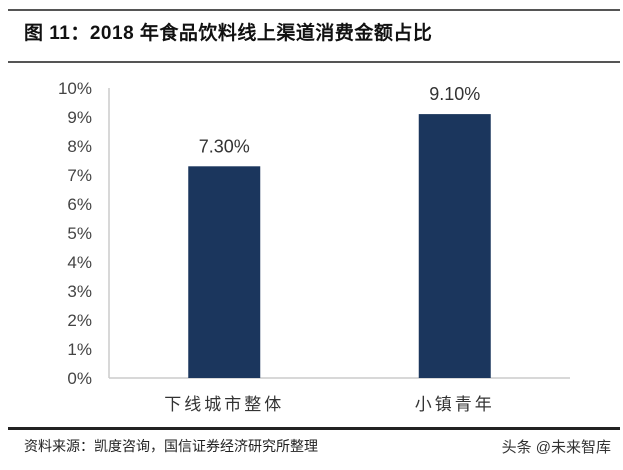  What do you see at coordinates (228, 33) in the screenshot?
I see `chart-title: 图 11：2018 年食品饮料线上渠道消费金额占比` at bounding box center [228, 33].